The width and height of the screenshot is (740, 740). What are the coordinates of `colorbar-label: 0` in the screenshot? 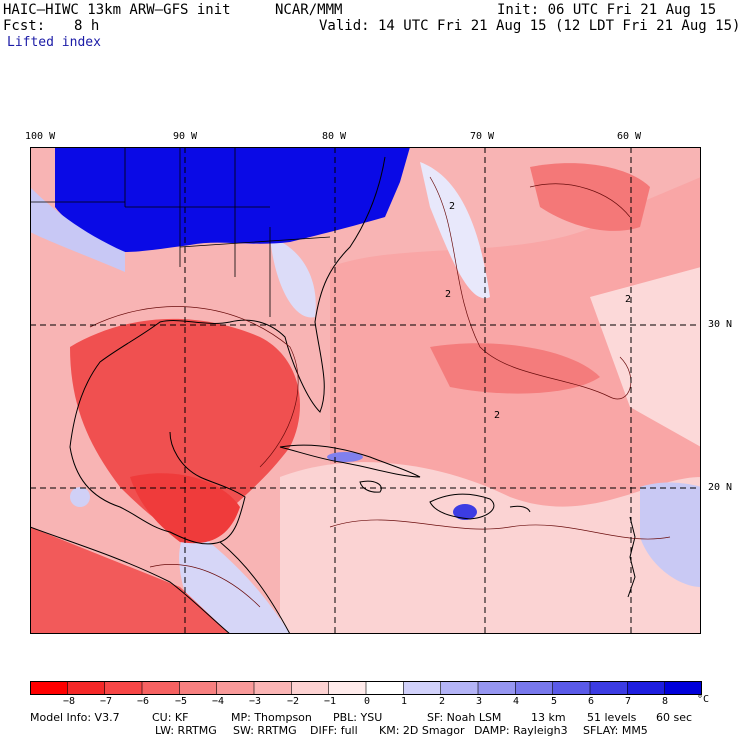 It's located at (367, 701).